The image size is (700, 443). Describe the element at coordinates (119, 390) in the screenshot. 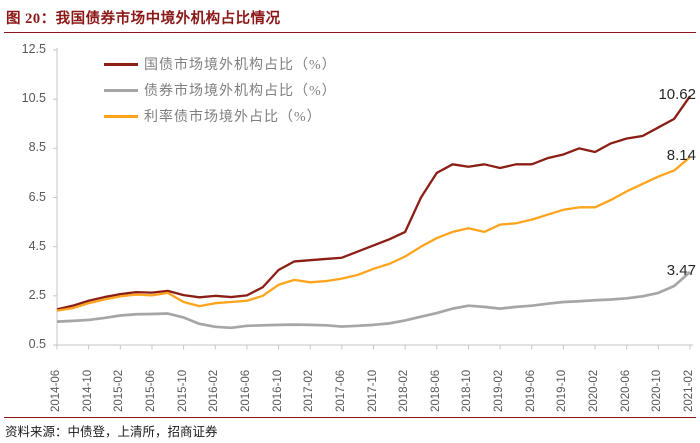

I see `x-tick-label: 2015-02` at that location.